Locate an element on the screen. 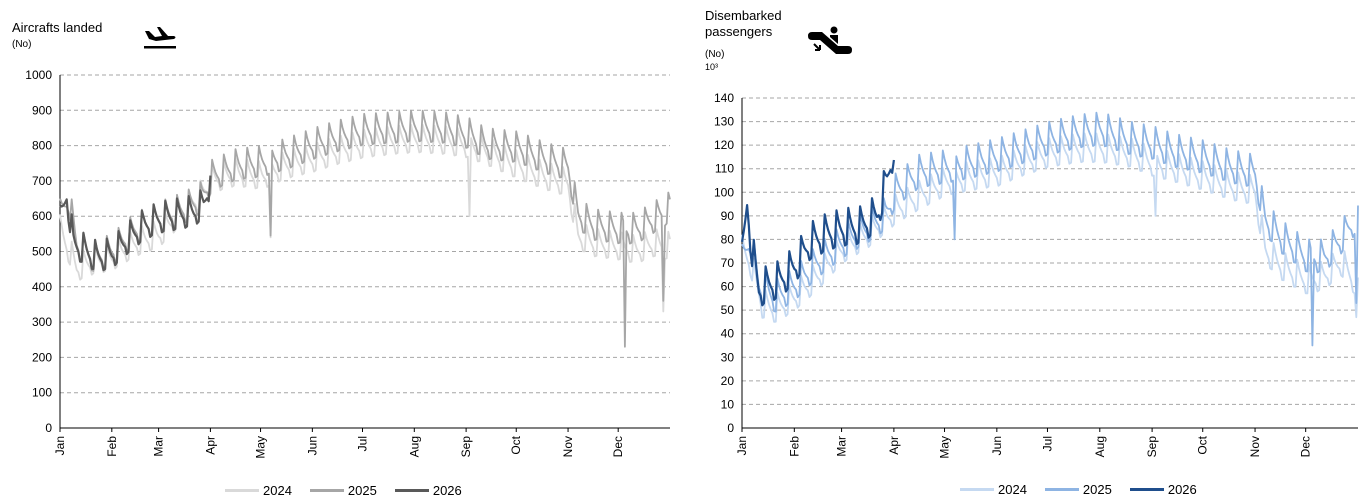 This screenshot has height=499, width=1360. y-tick-label: 1000 is located at coordinates (38, 75).